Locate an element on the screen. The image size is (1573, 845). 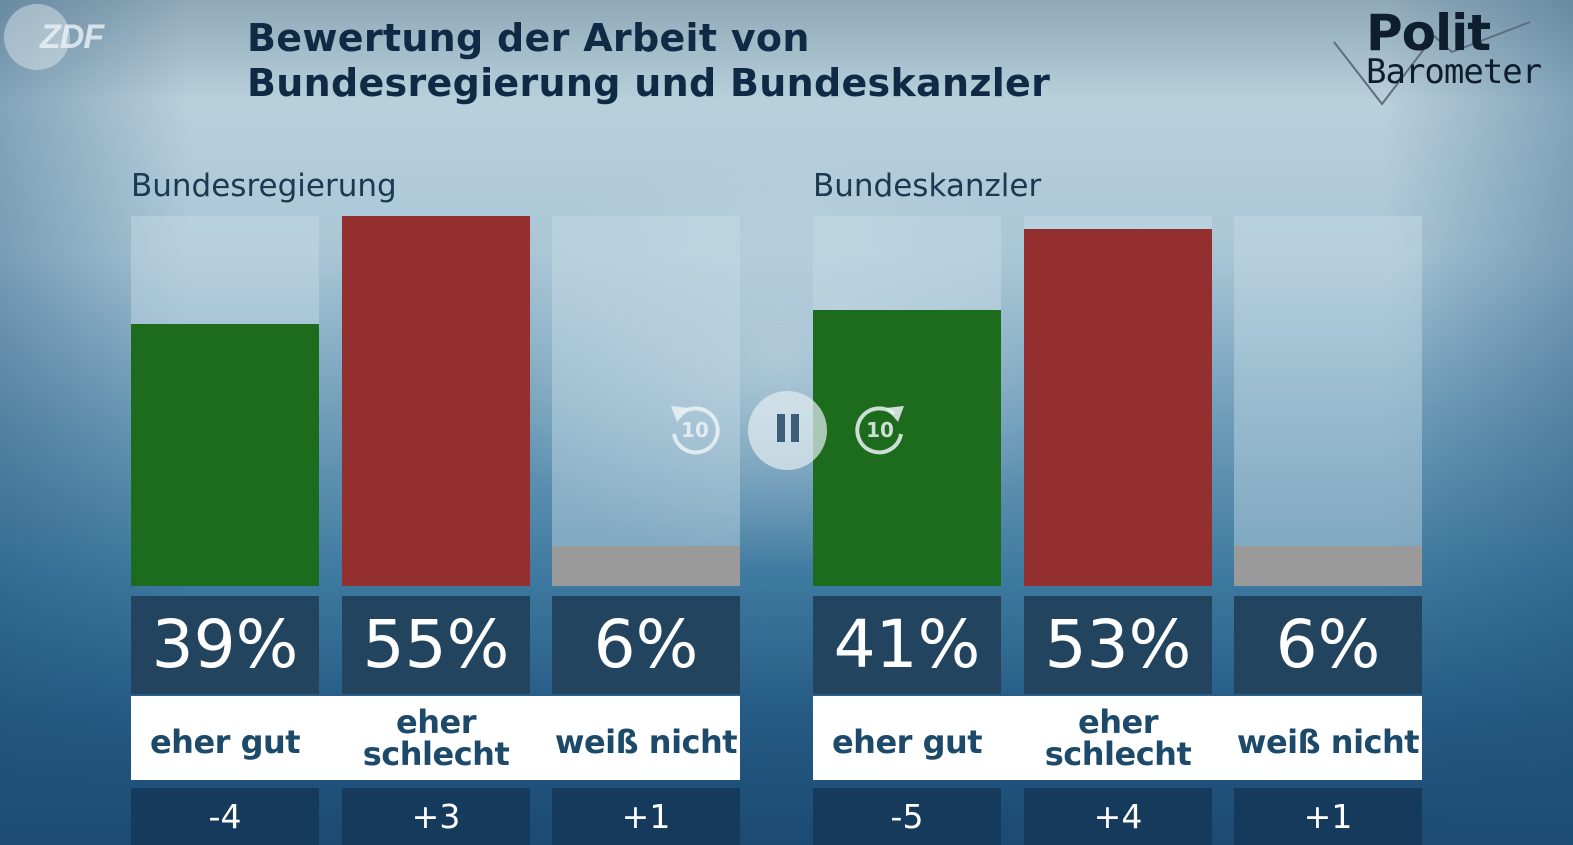
politbarometer-check-icon is located at coordinates (1432, 63).